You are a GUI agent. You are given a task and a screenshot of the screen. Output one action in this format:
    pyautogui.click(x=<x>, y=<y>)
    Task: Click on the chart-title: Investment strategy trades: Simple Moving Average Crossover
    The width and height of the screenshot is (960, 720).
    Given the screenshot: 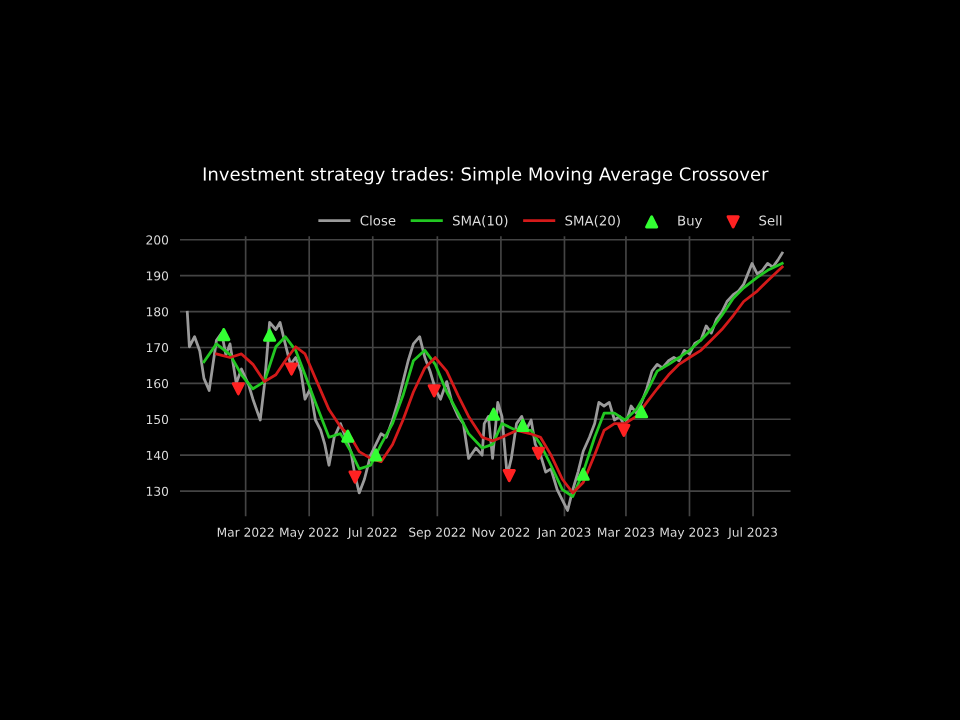 What is the action you would take?
    pyautogui.click(x=486, y=175)
    